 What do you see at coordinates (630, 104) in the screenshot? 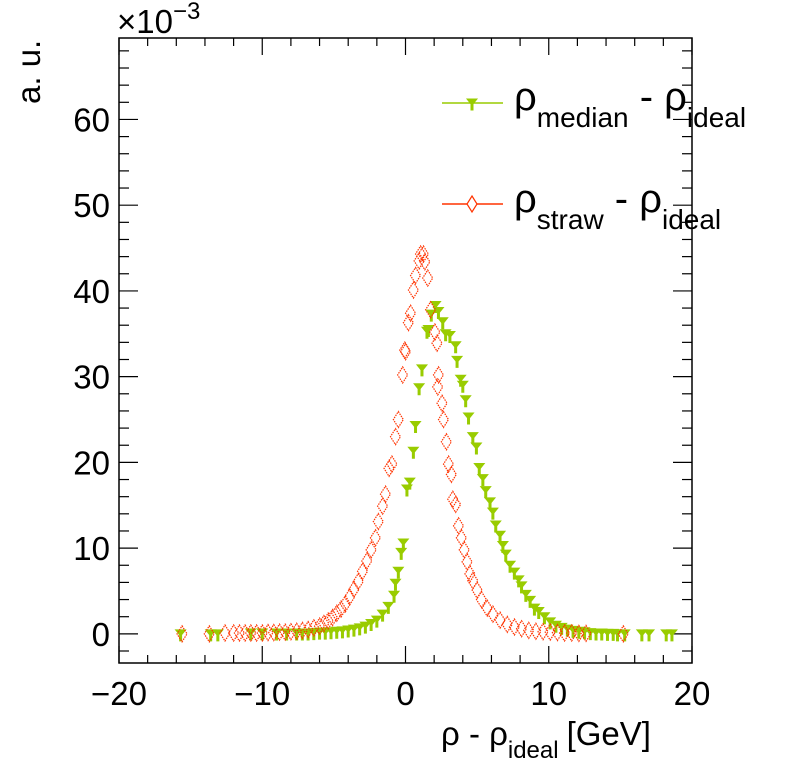
I see `legend-label-median: ρmedian - ρideal` at bounding box center [630, 104].